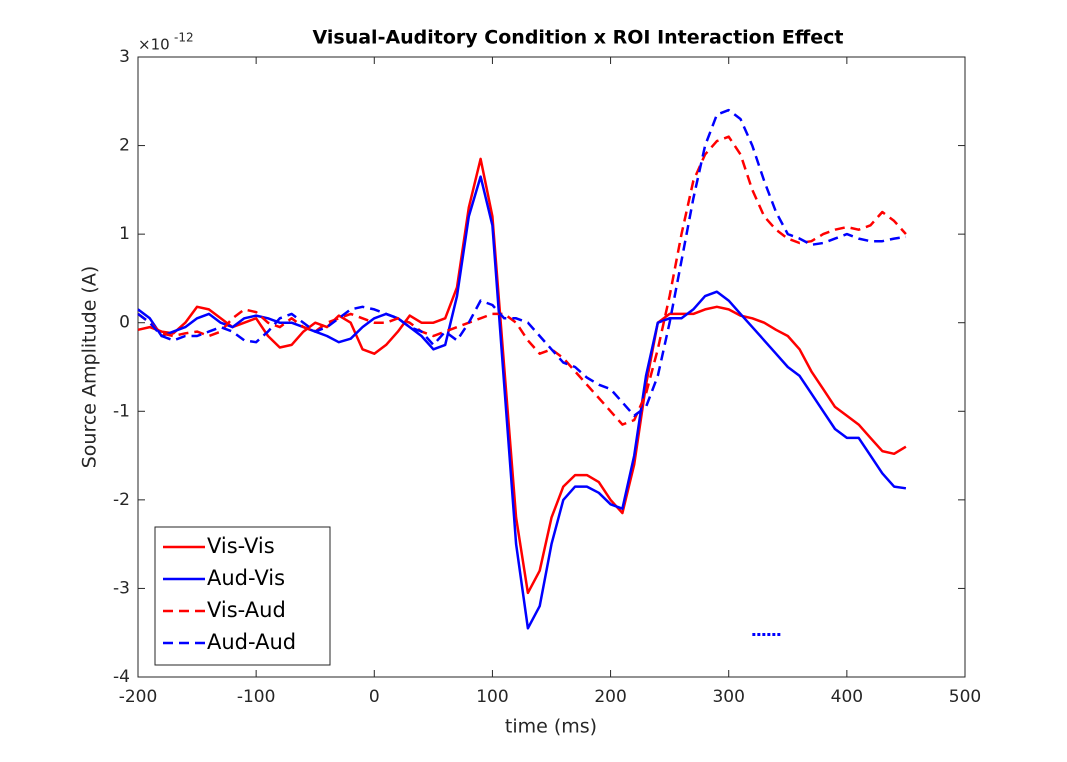 The height and width of the screenshot is (762, 1067). I want to click on y-multiplier-exponent: -12, so click(184, 38).